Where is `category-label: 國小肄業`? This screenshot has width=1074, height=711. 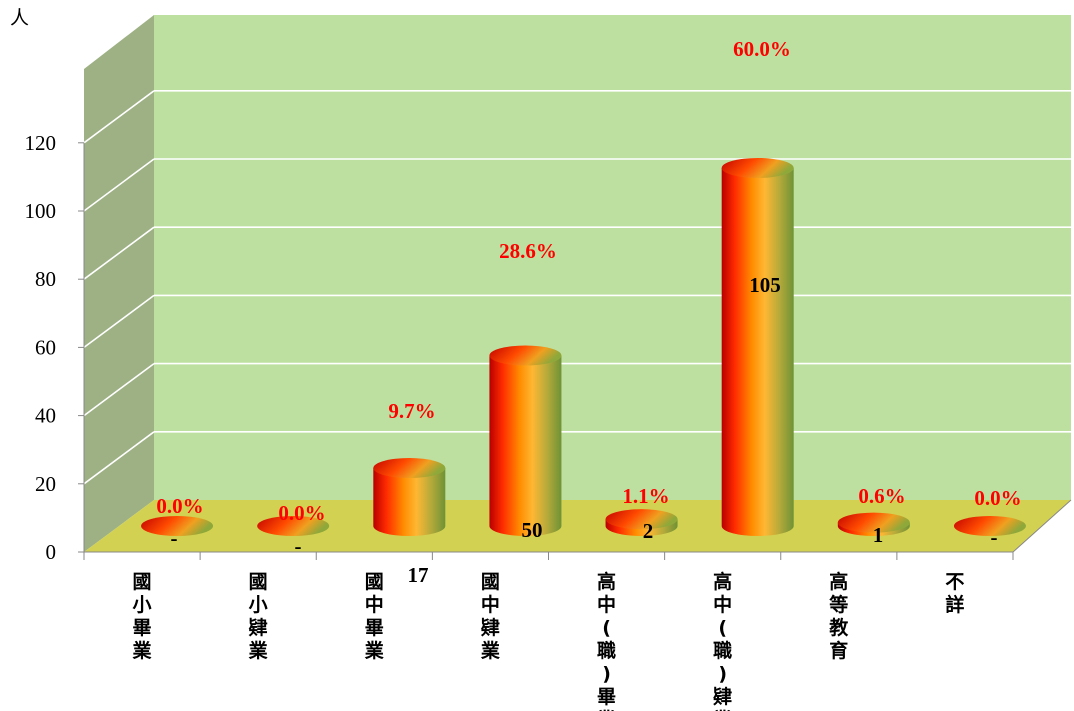
category-label: 國小肄業 is located at coordinates (258, 616).